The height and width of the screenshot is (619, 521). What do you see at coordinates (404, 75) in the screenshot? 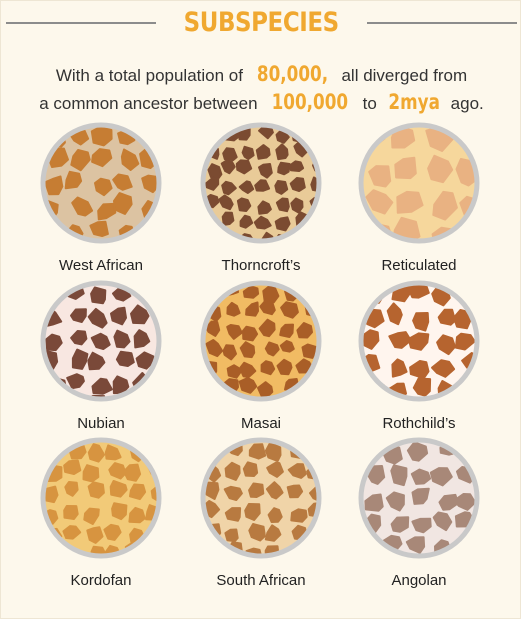
I see `intro-text: all diverged from` at bounding box center [404, 75].